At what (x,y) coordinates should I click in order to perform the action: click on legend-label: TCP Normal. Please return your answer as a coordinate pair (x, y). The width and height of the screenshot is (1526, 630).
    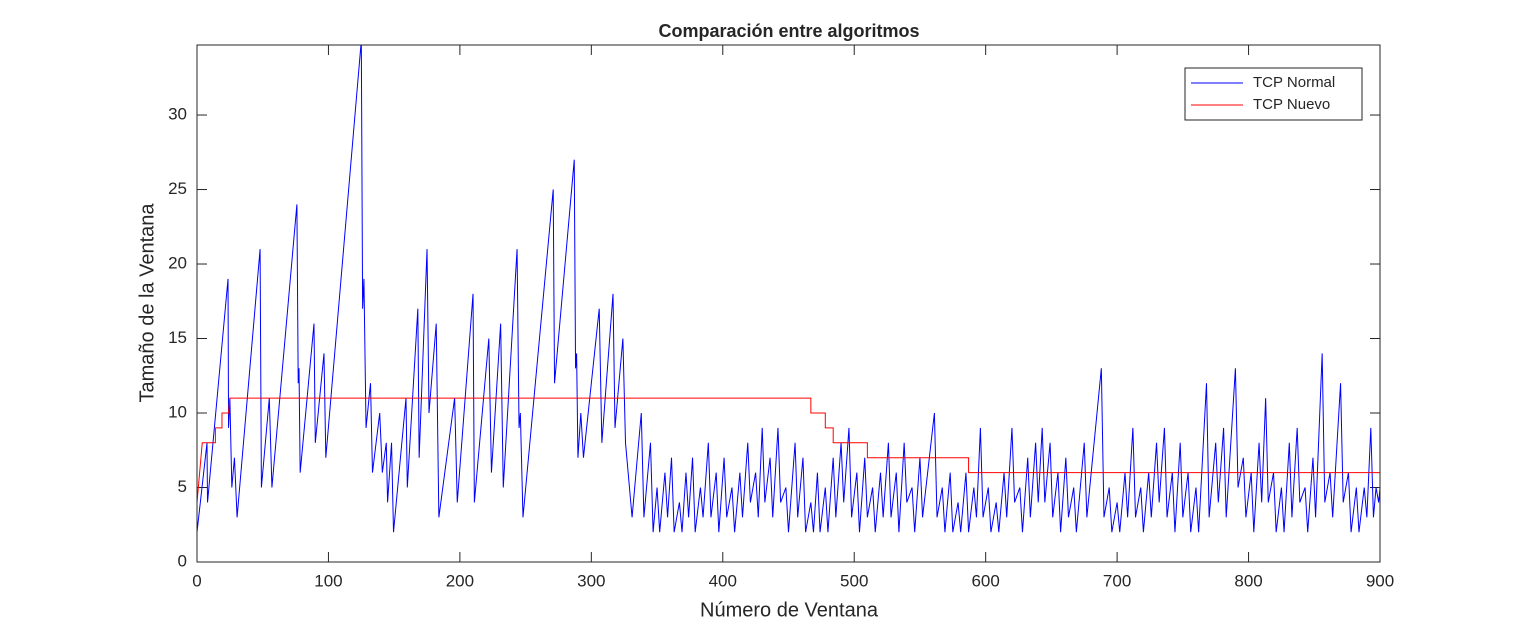
    Looking at the image, I should click on (1294, 82).